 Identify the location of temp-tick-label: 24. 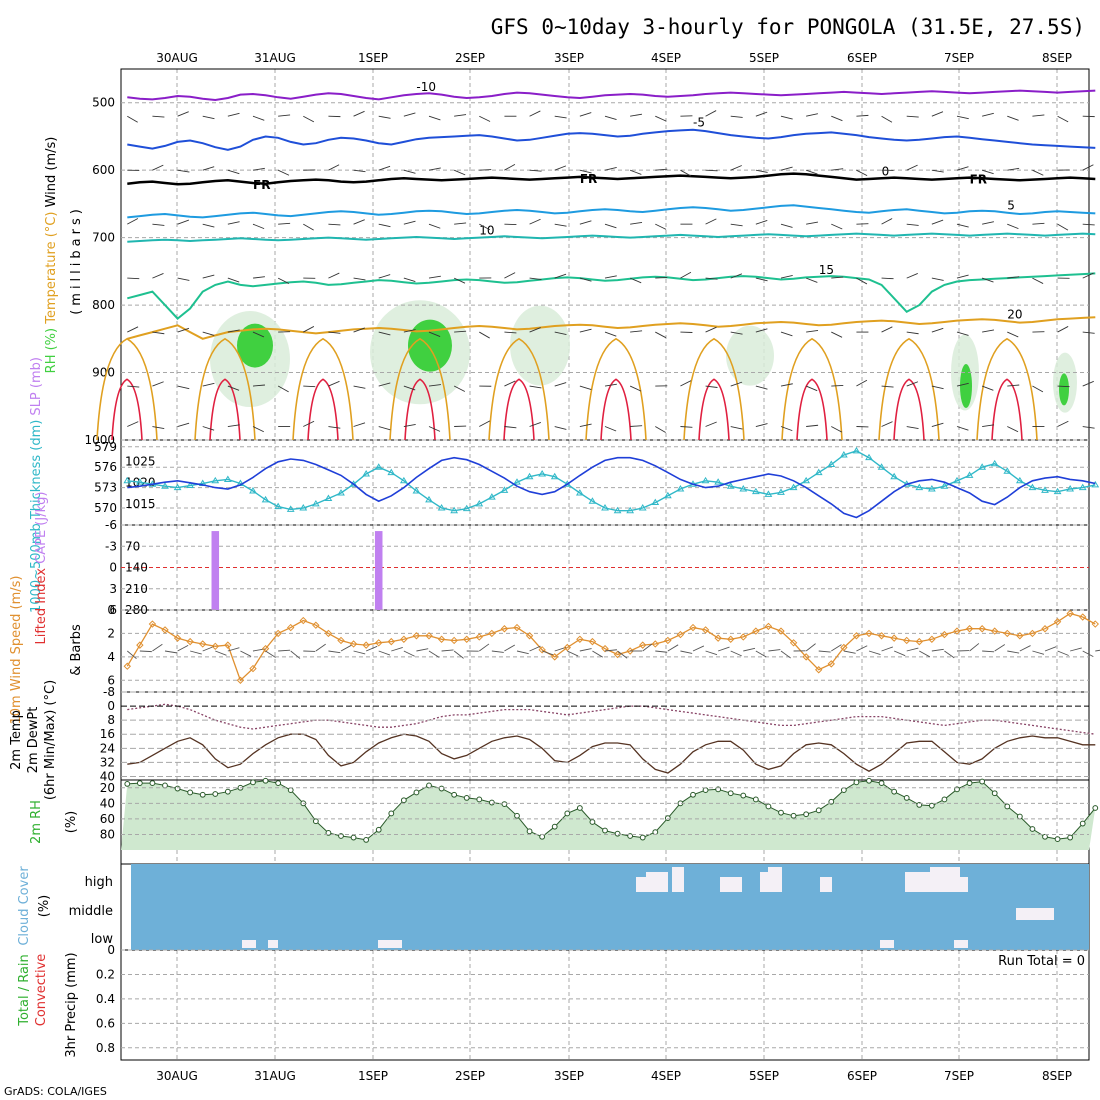
(107, 748).